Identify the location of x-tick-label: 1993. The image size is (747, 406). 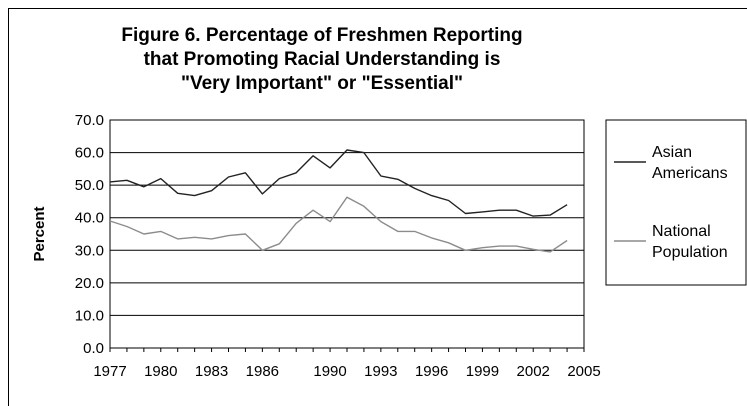
(380, 371).